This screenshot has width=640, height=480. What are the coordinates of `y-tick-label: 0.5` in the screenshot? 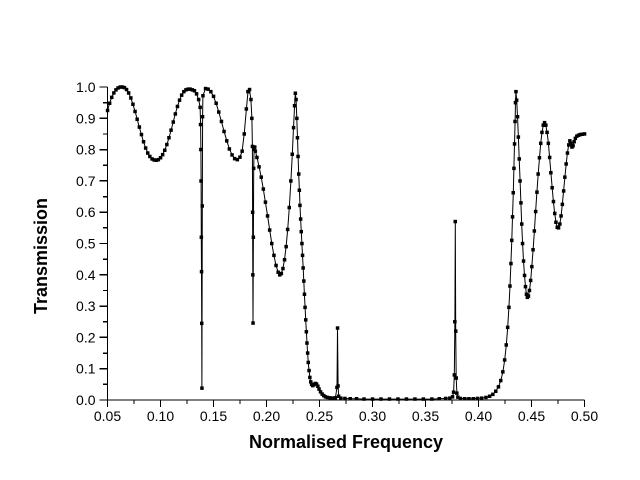 It's located at (86, 244).